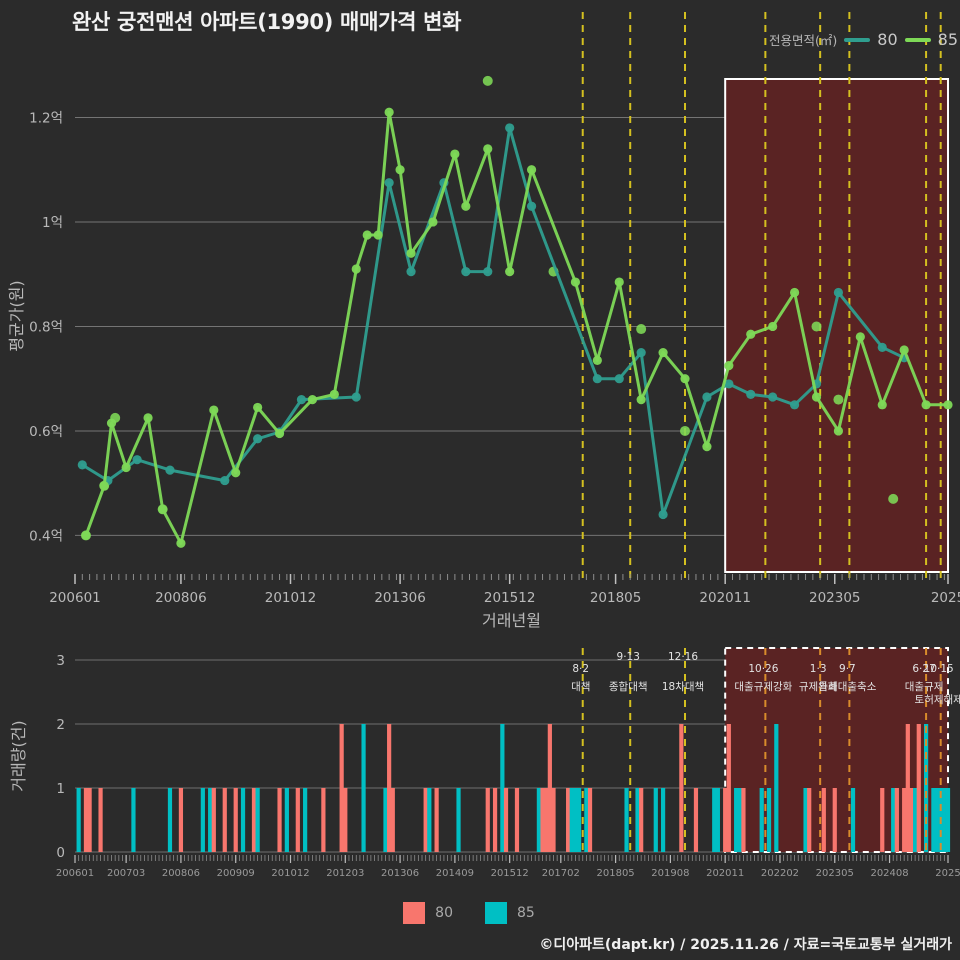  What do you see at coordinates (923, 669) in the screenshot?
I see `policy-date: 6·27` at bounding box center [923, 669].